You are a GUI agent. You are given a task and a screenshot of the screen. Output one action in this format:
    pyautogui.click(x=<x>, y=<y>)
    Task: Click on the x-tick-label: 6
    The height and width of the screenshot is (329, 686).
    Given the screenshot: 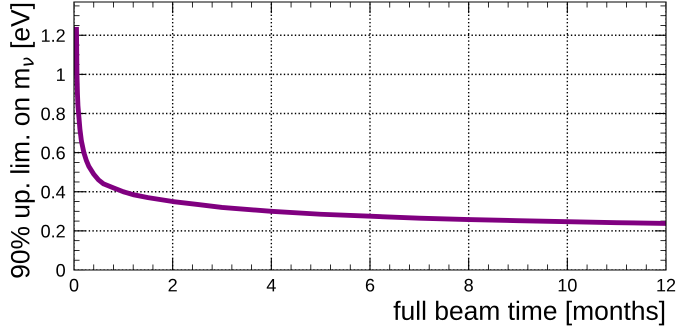 What is the action you would take?
    pyautogui.click(x=370, y=285)
    